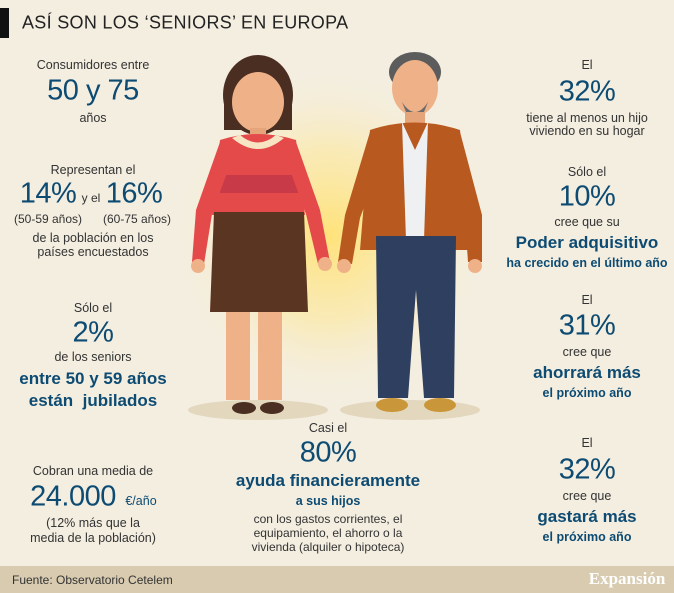 This screenshot has height=593, width=674. What do you see at coordinates (93, 238) in the screenshot?
I see `text: de la población en los` at bounding box center [93, 238].